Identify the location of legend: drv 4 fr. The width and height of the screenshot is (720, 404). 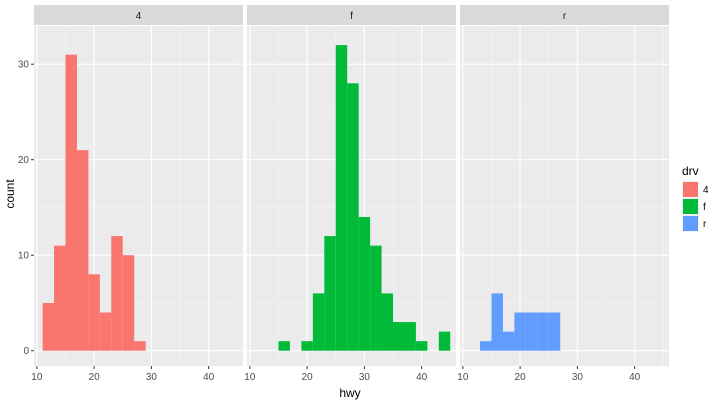
(695, 198).